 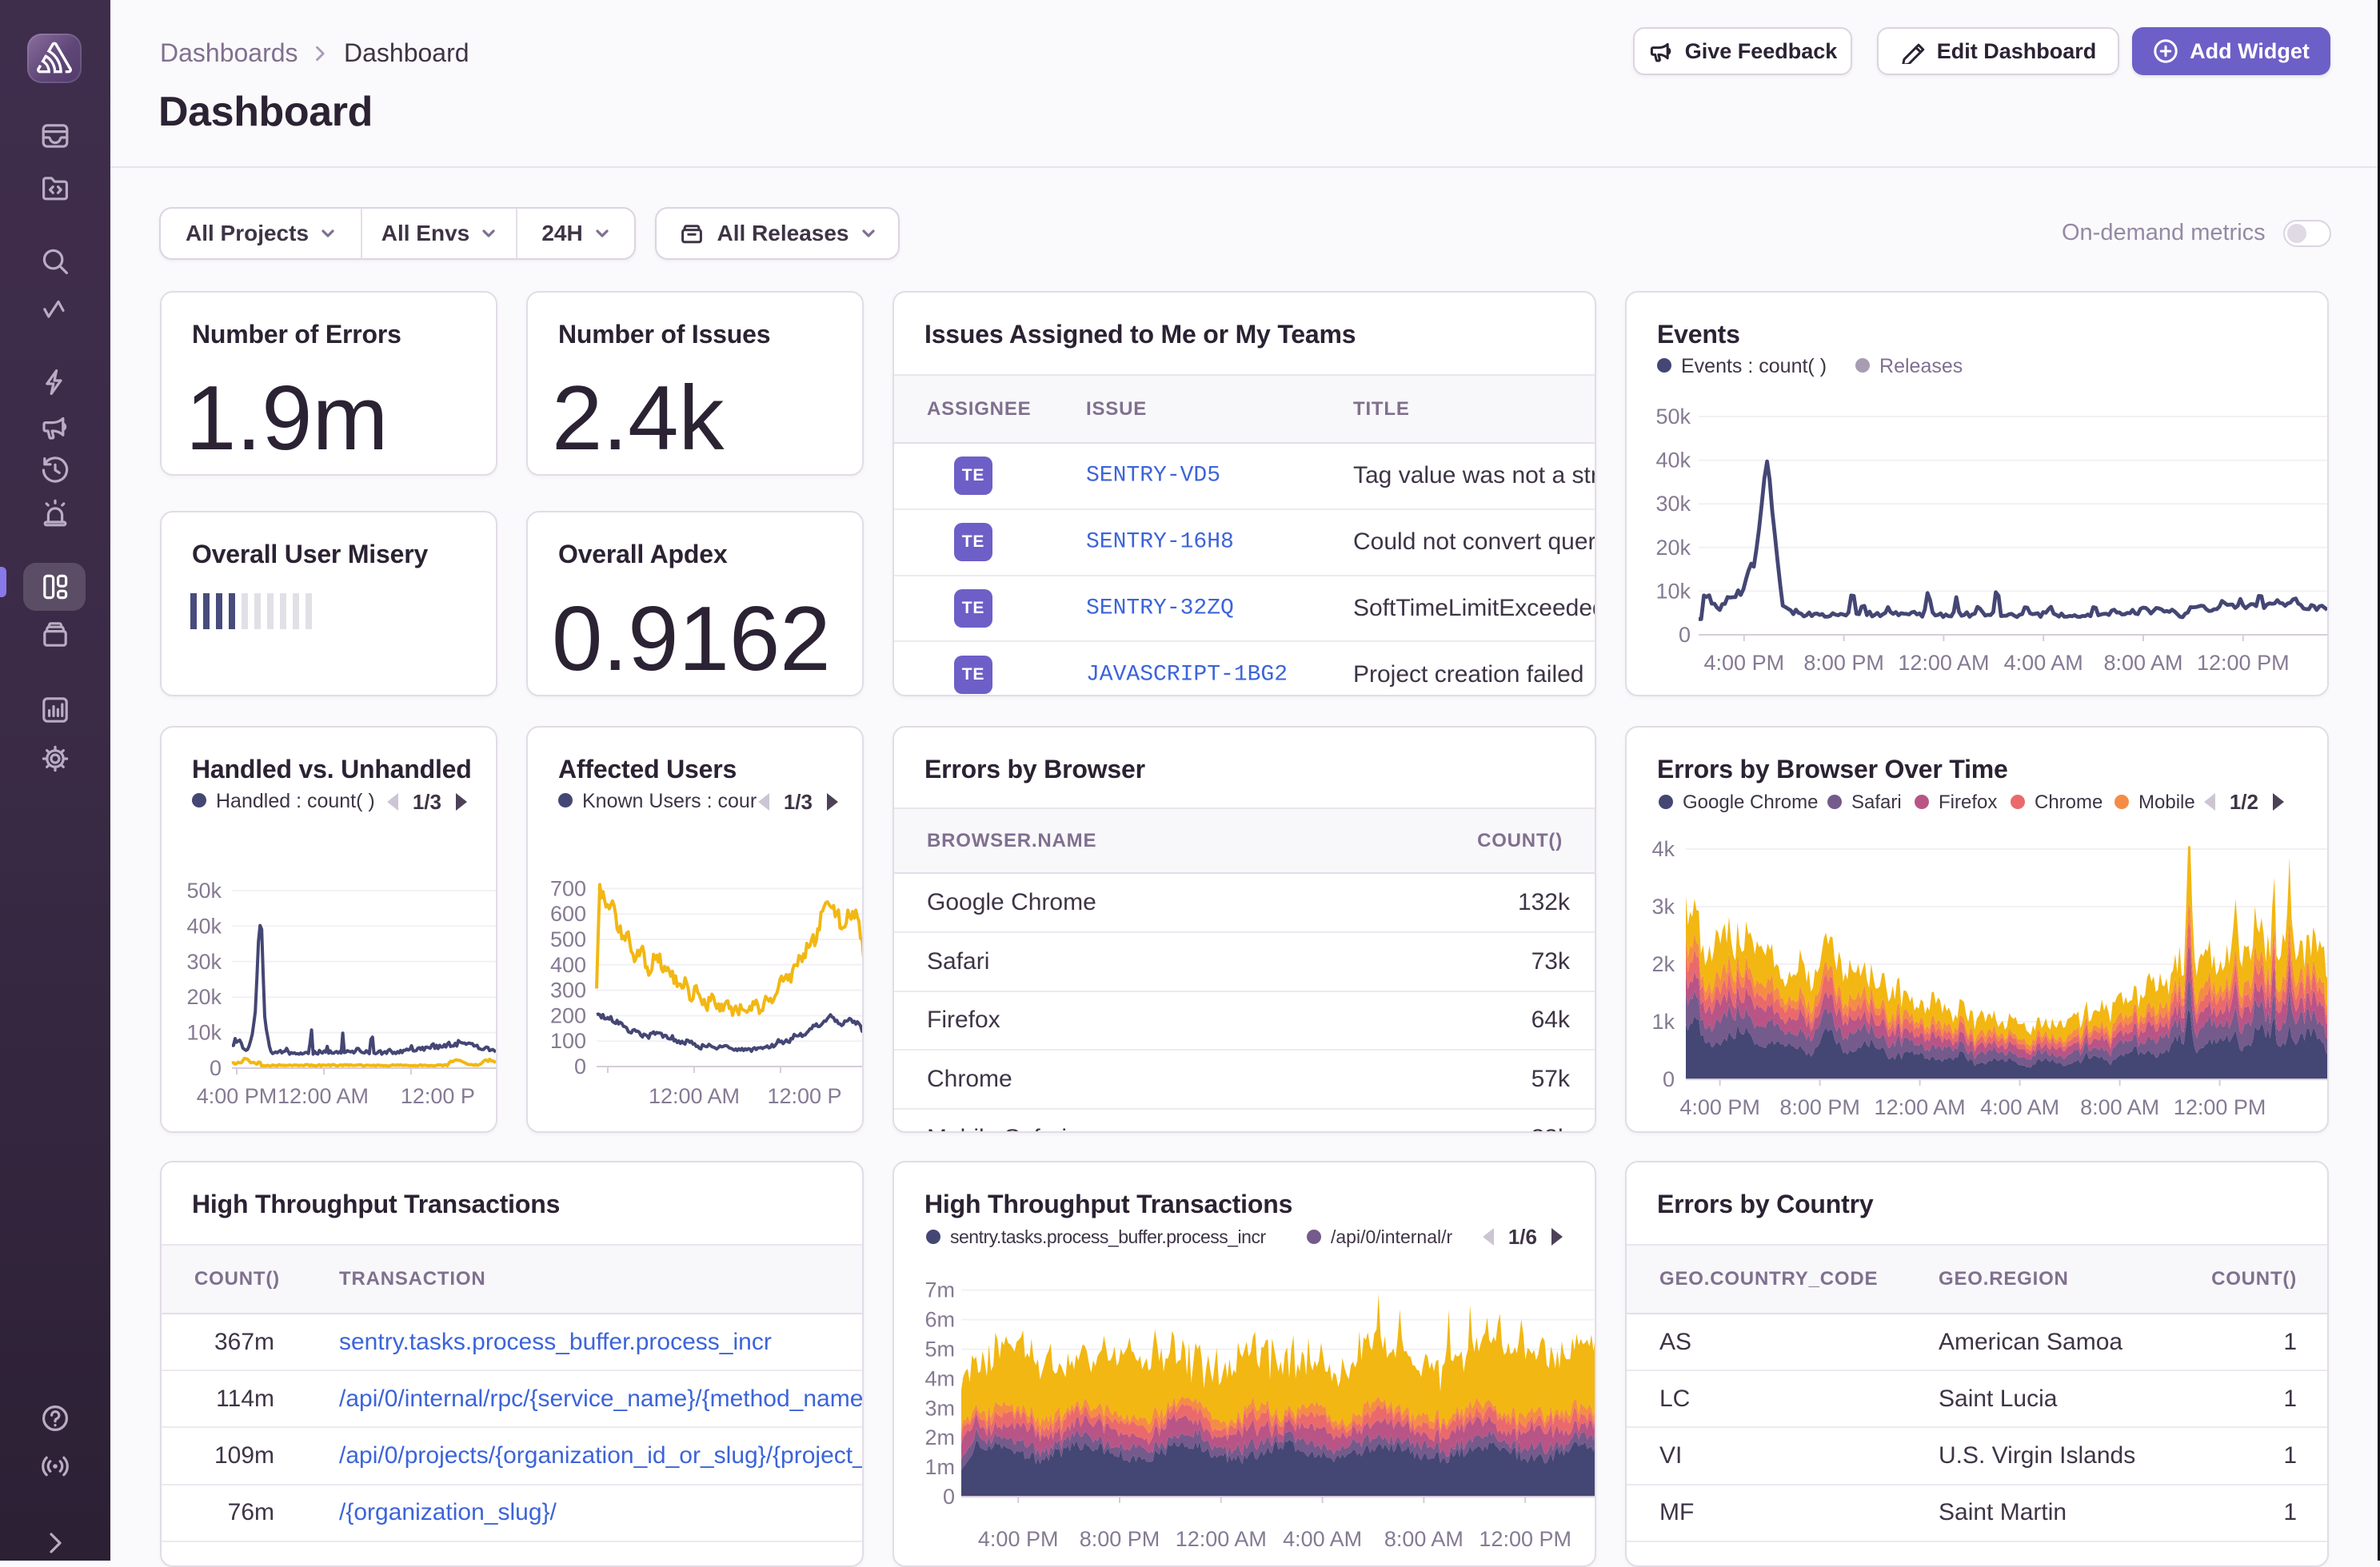 What do you see at coordinates (568, 965) in the screenshot?
I see `svg-text: 400` at bounding box center [568, 965].